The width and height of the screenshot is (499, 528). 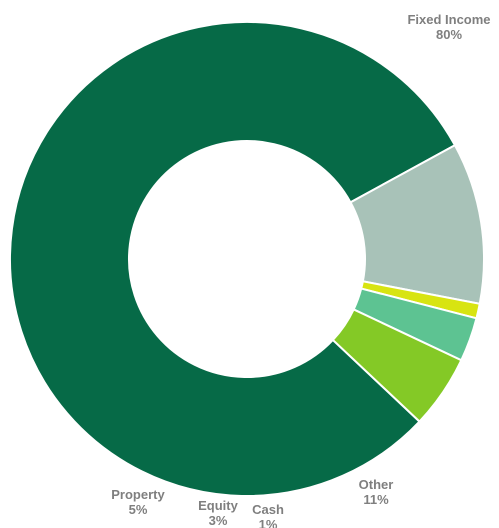 I want to click on label-fixed-income-name: Fixed Income, so click(x=448, y=19).